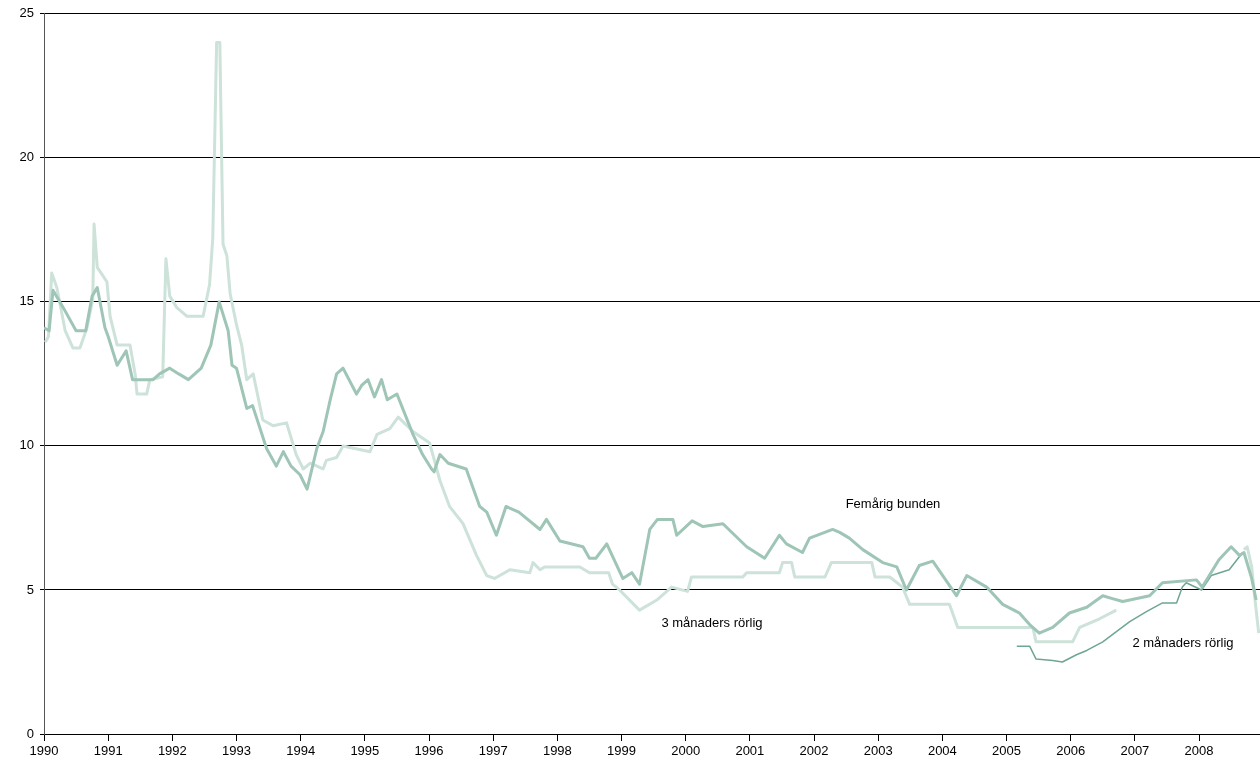  Describe the element at coordinates (172, 751) in the screenshot. I see `x-tick-label: 1992` at that location.